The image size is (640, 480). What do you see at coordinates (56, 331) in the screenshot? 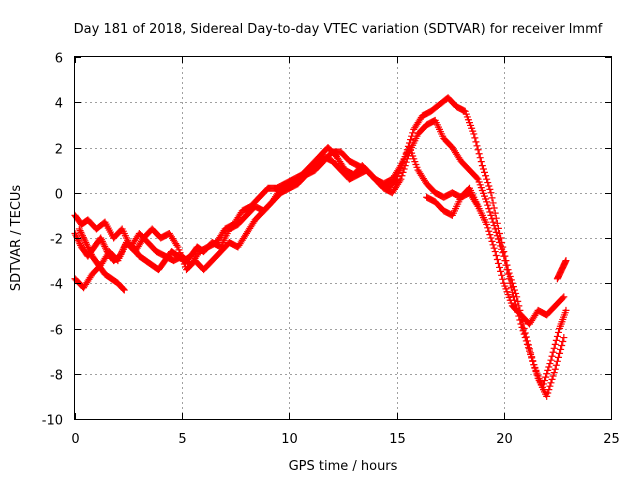
I see `y-tick-label: -6` at bounding box center [56, 331].